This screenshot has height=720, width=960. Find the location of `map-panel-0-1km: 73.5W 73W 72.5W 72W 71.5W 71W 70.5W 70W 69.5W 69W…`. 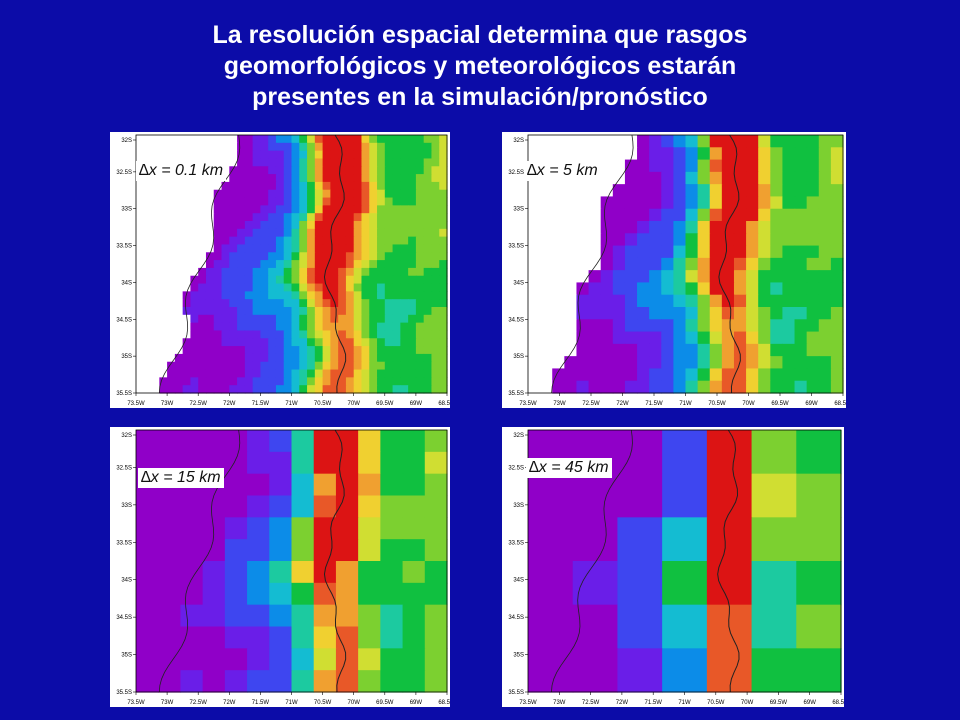

map-panel-0-1km: 73.5W 73W 72.5W 72W 71.5W 71W 70.5W 70W 69.5W 69W… is located at coordinates (280, 270).